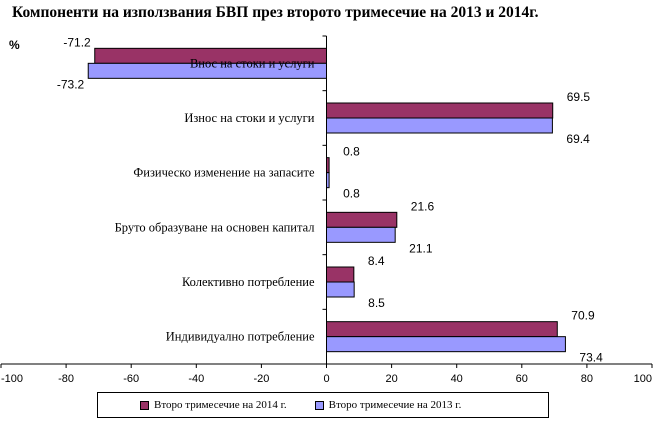  What do you see at coordinates (421, 248) in the screenshot?
I see `value-label-2013-3: 21.1` at bounding box center [421, 248].